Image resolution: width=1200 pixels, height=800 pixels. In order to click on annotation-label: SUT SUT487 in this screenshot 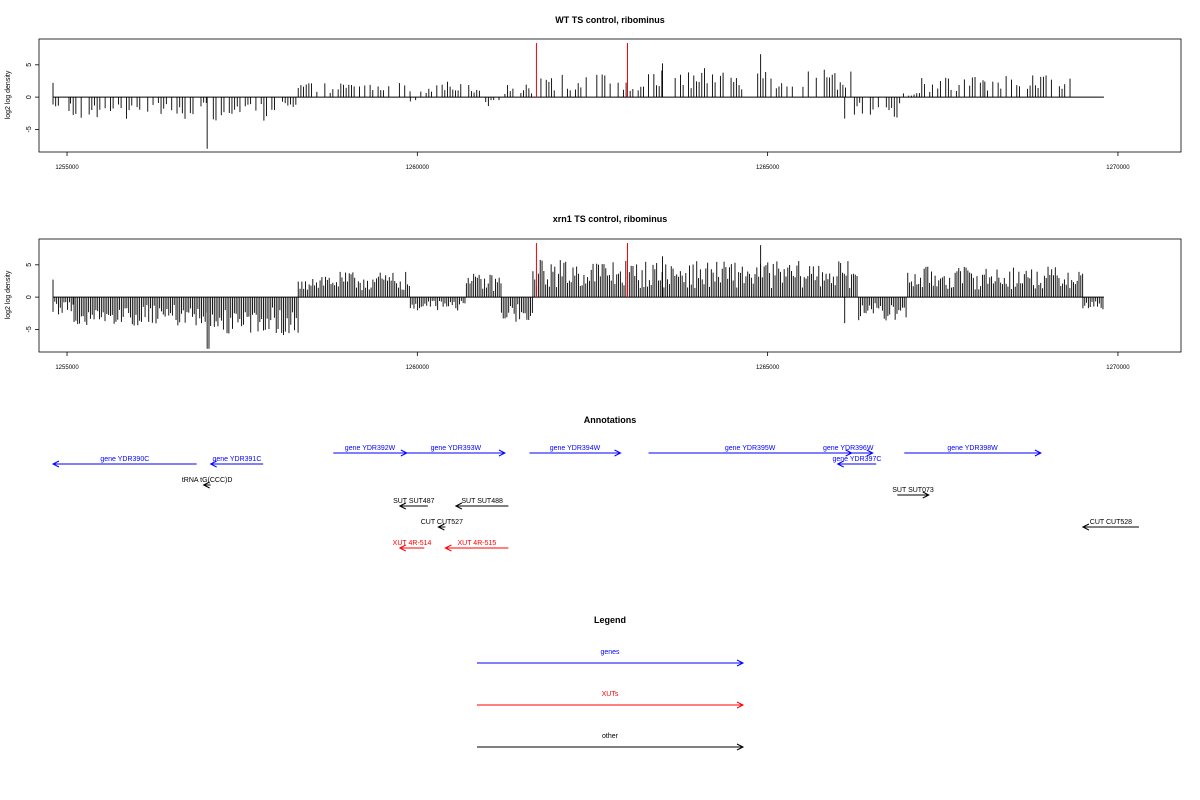, I will do `click(414, 501)`.